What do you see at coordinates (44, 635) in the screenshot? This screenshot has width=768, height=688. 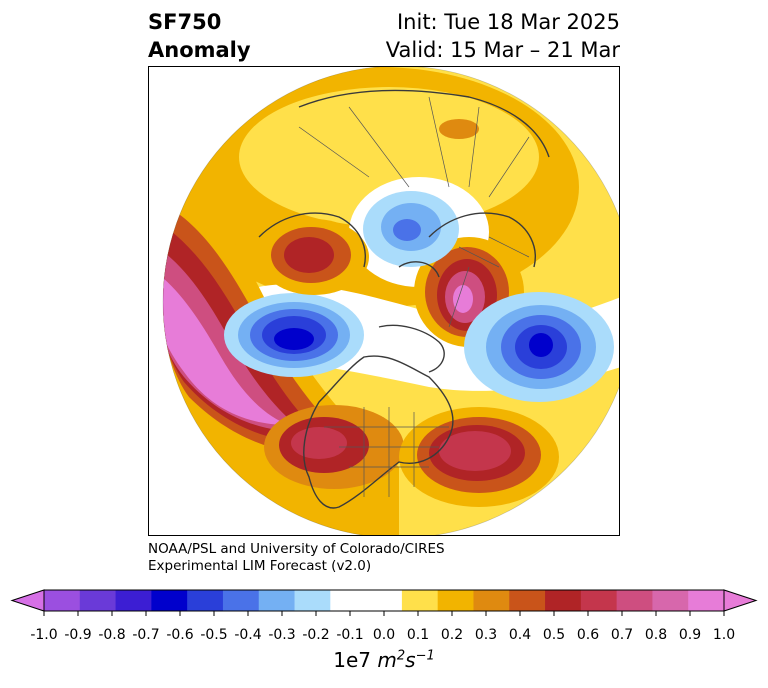 I see `colorbar-tick-label: -1.0` at bounding box center [44, 635].